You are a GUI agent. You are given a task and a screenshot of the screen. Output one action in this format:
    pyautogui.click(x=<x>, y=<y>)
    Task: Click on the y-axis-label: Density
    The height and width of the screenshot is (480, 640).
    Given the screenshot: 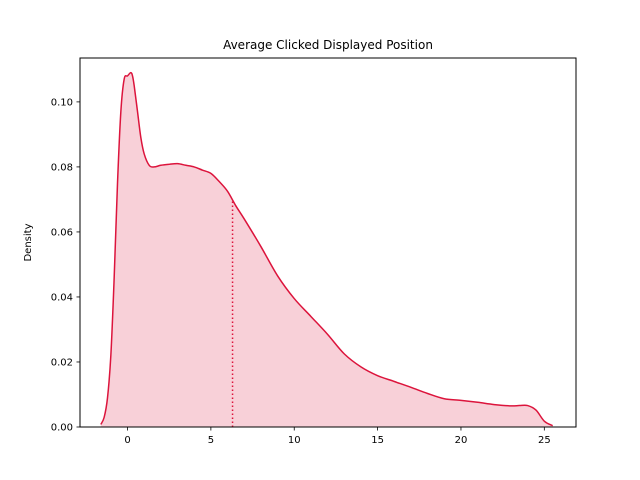 What is the action you would take?
    pyautogui.click(x=28, y=242)
    